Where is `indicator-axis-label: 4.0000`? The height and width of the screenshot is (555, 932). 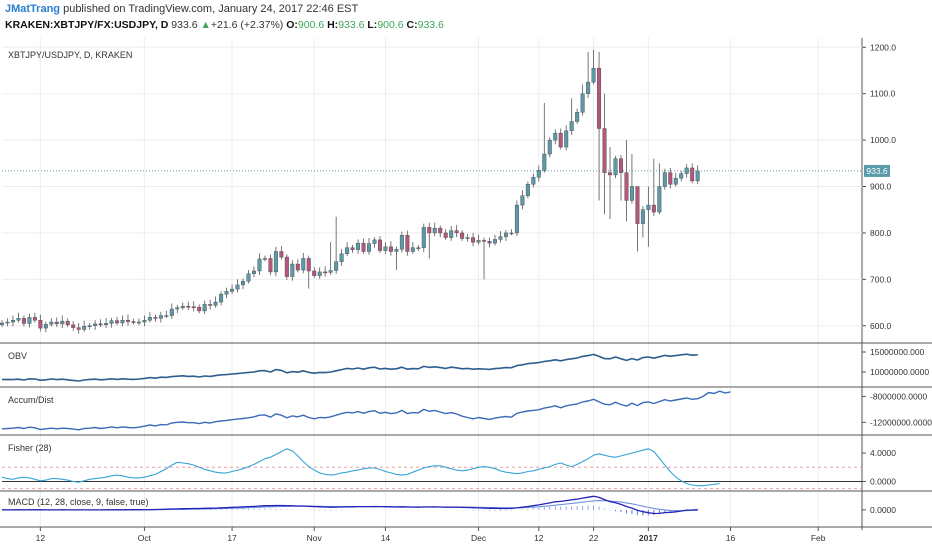 indicator-axis-label: 4.0000 is located at coordinates (883, 453).